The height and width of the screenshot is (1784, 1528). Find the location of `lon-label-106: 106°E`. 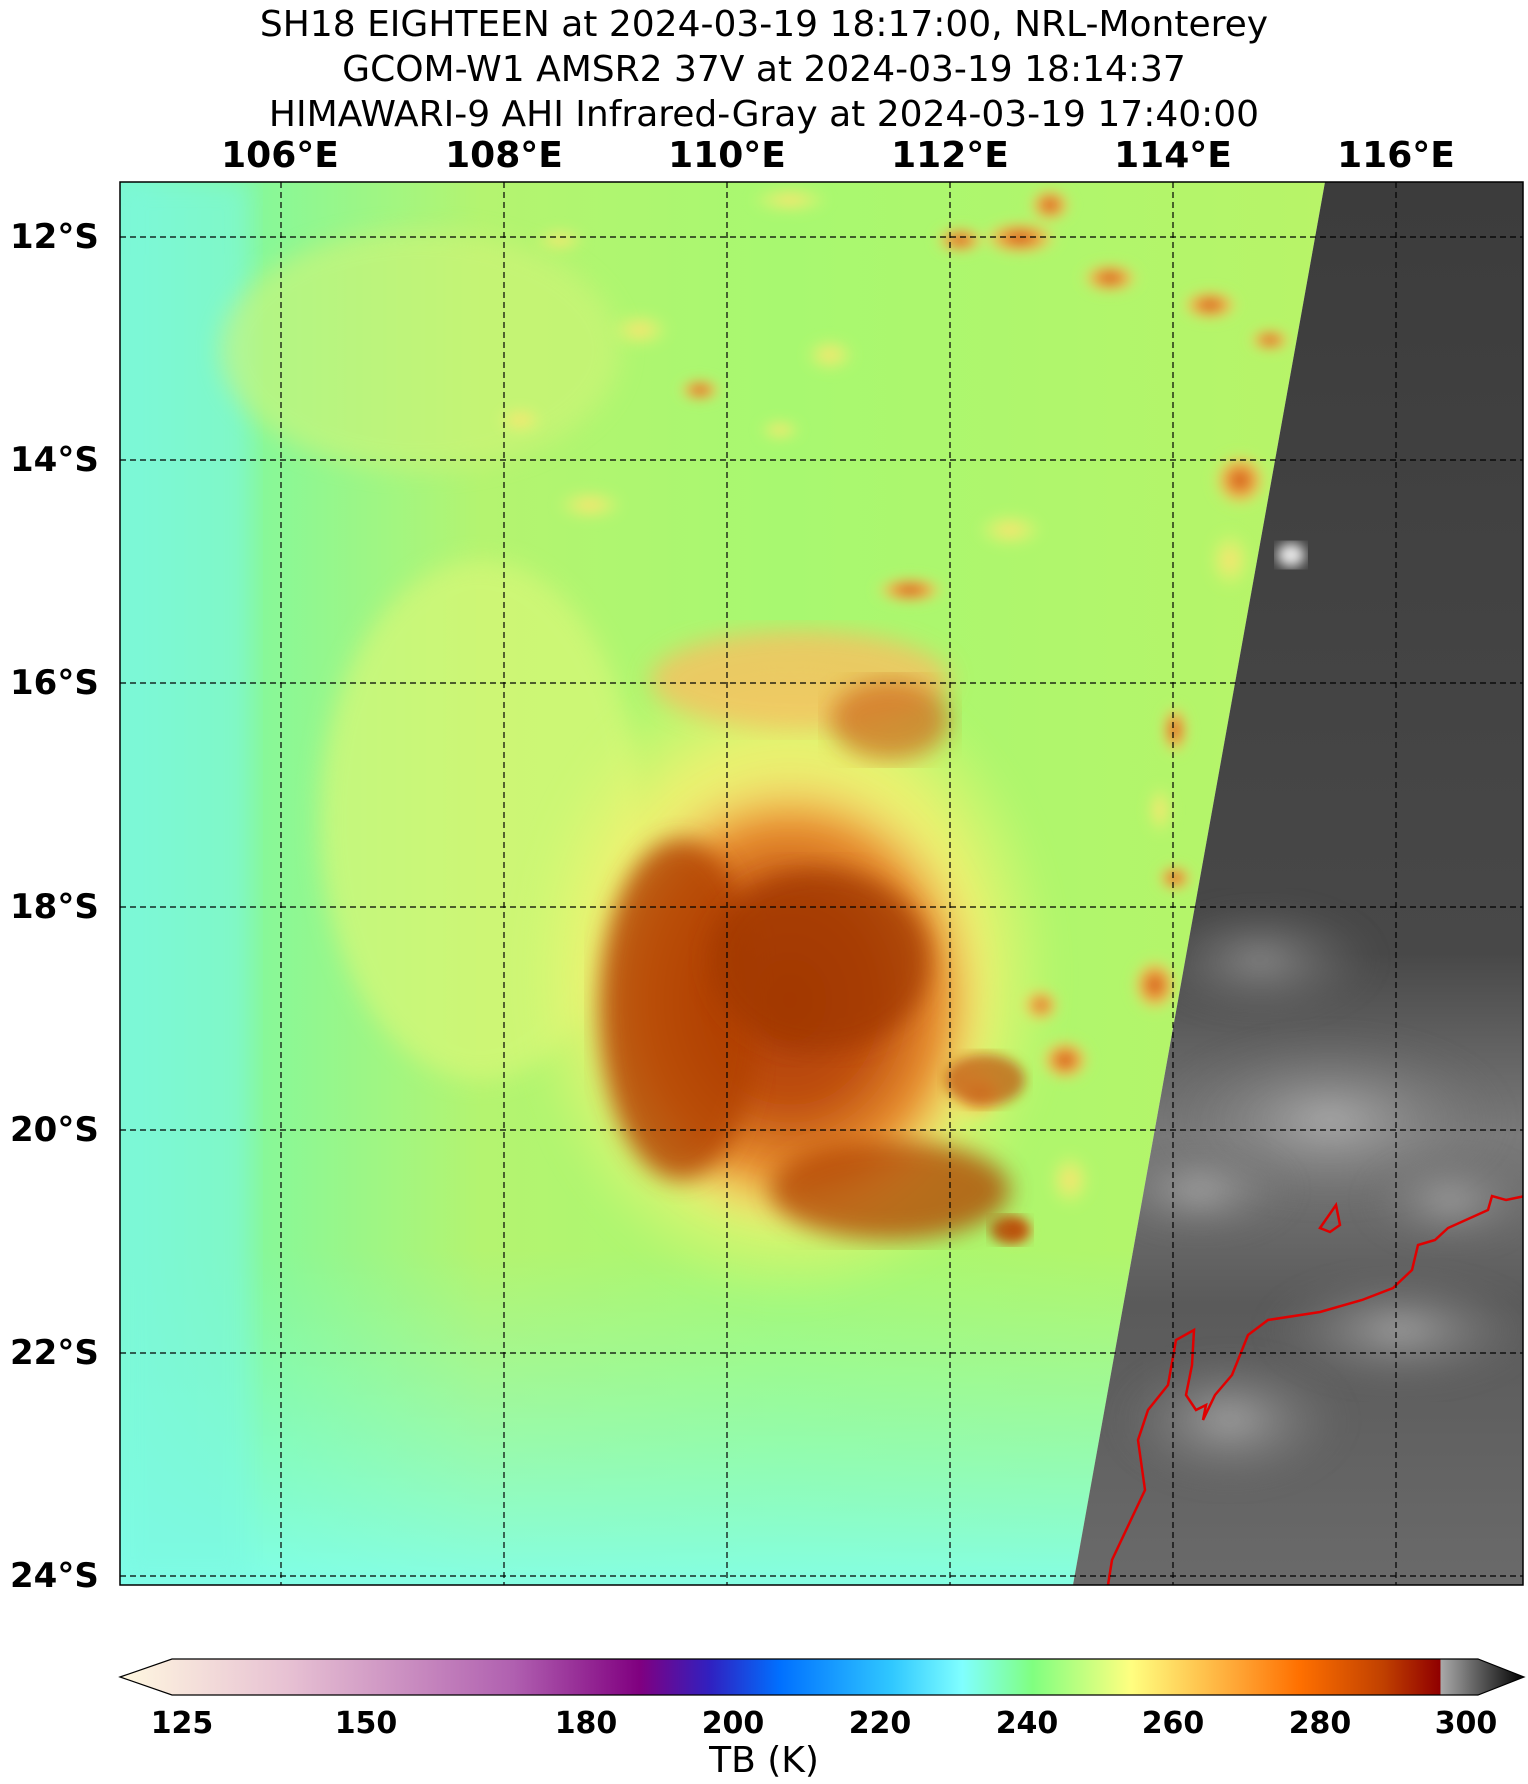

lon-label-106: 106°E is located at coordinates (280, 155).